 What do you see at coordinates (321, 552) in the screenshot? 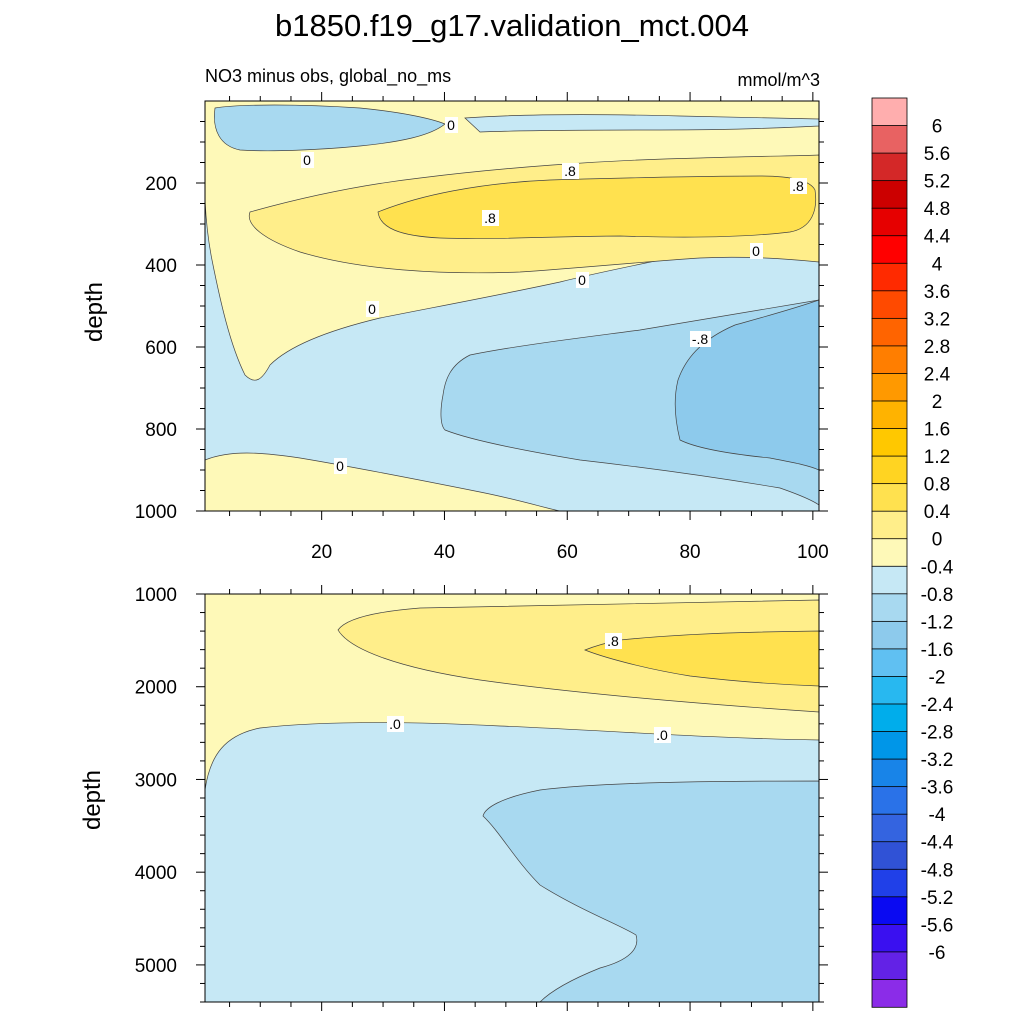
I see `x-tick-label: 20` at bounding box center [321, 552].